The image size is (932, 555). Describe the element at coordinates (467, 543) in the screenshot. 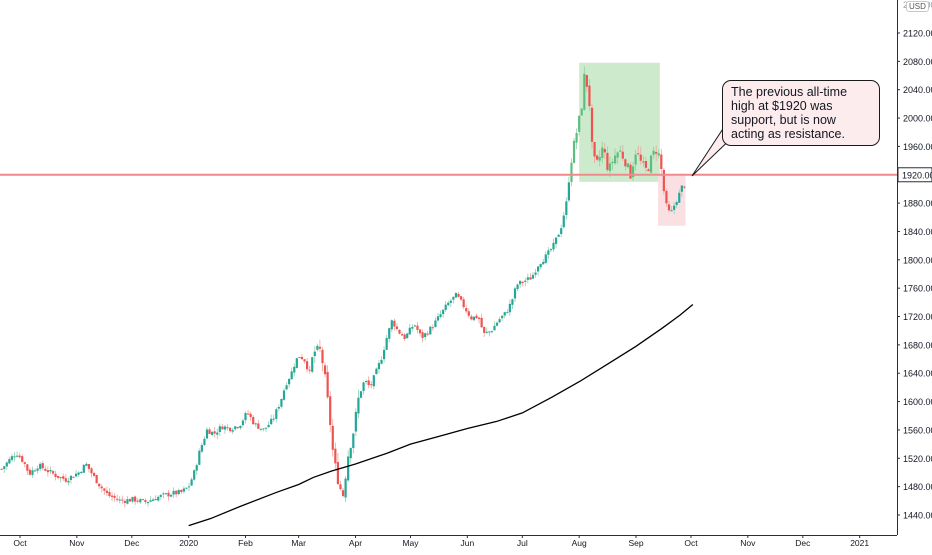

I see `x-tick-label: Jun` at that location.